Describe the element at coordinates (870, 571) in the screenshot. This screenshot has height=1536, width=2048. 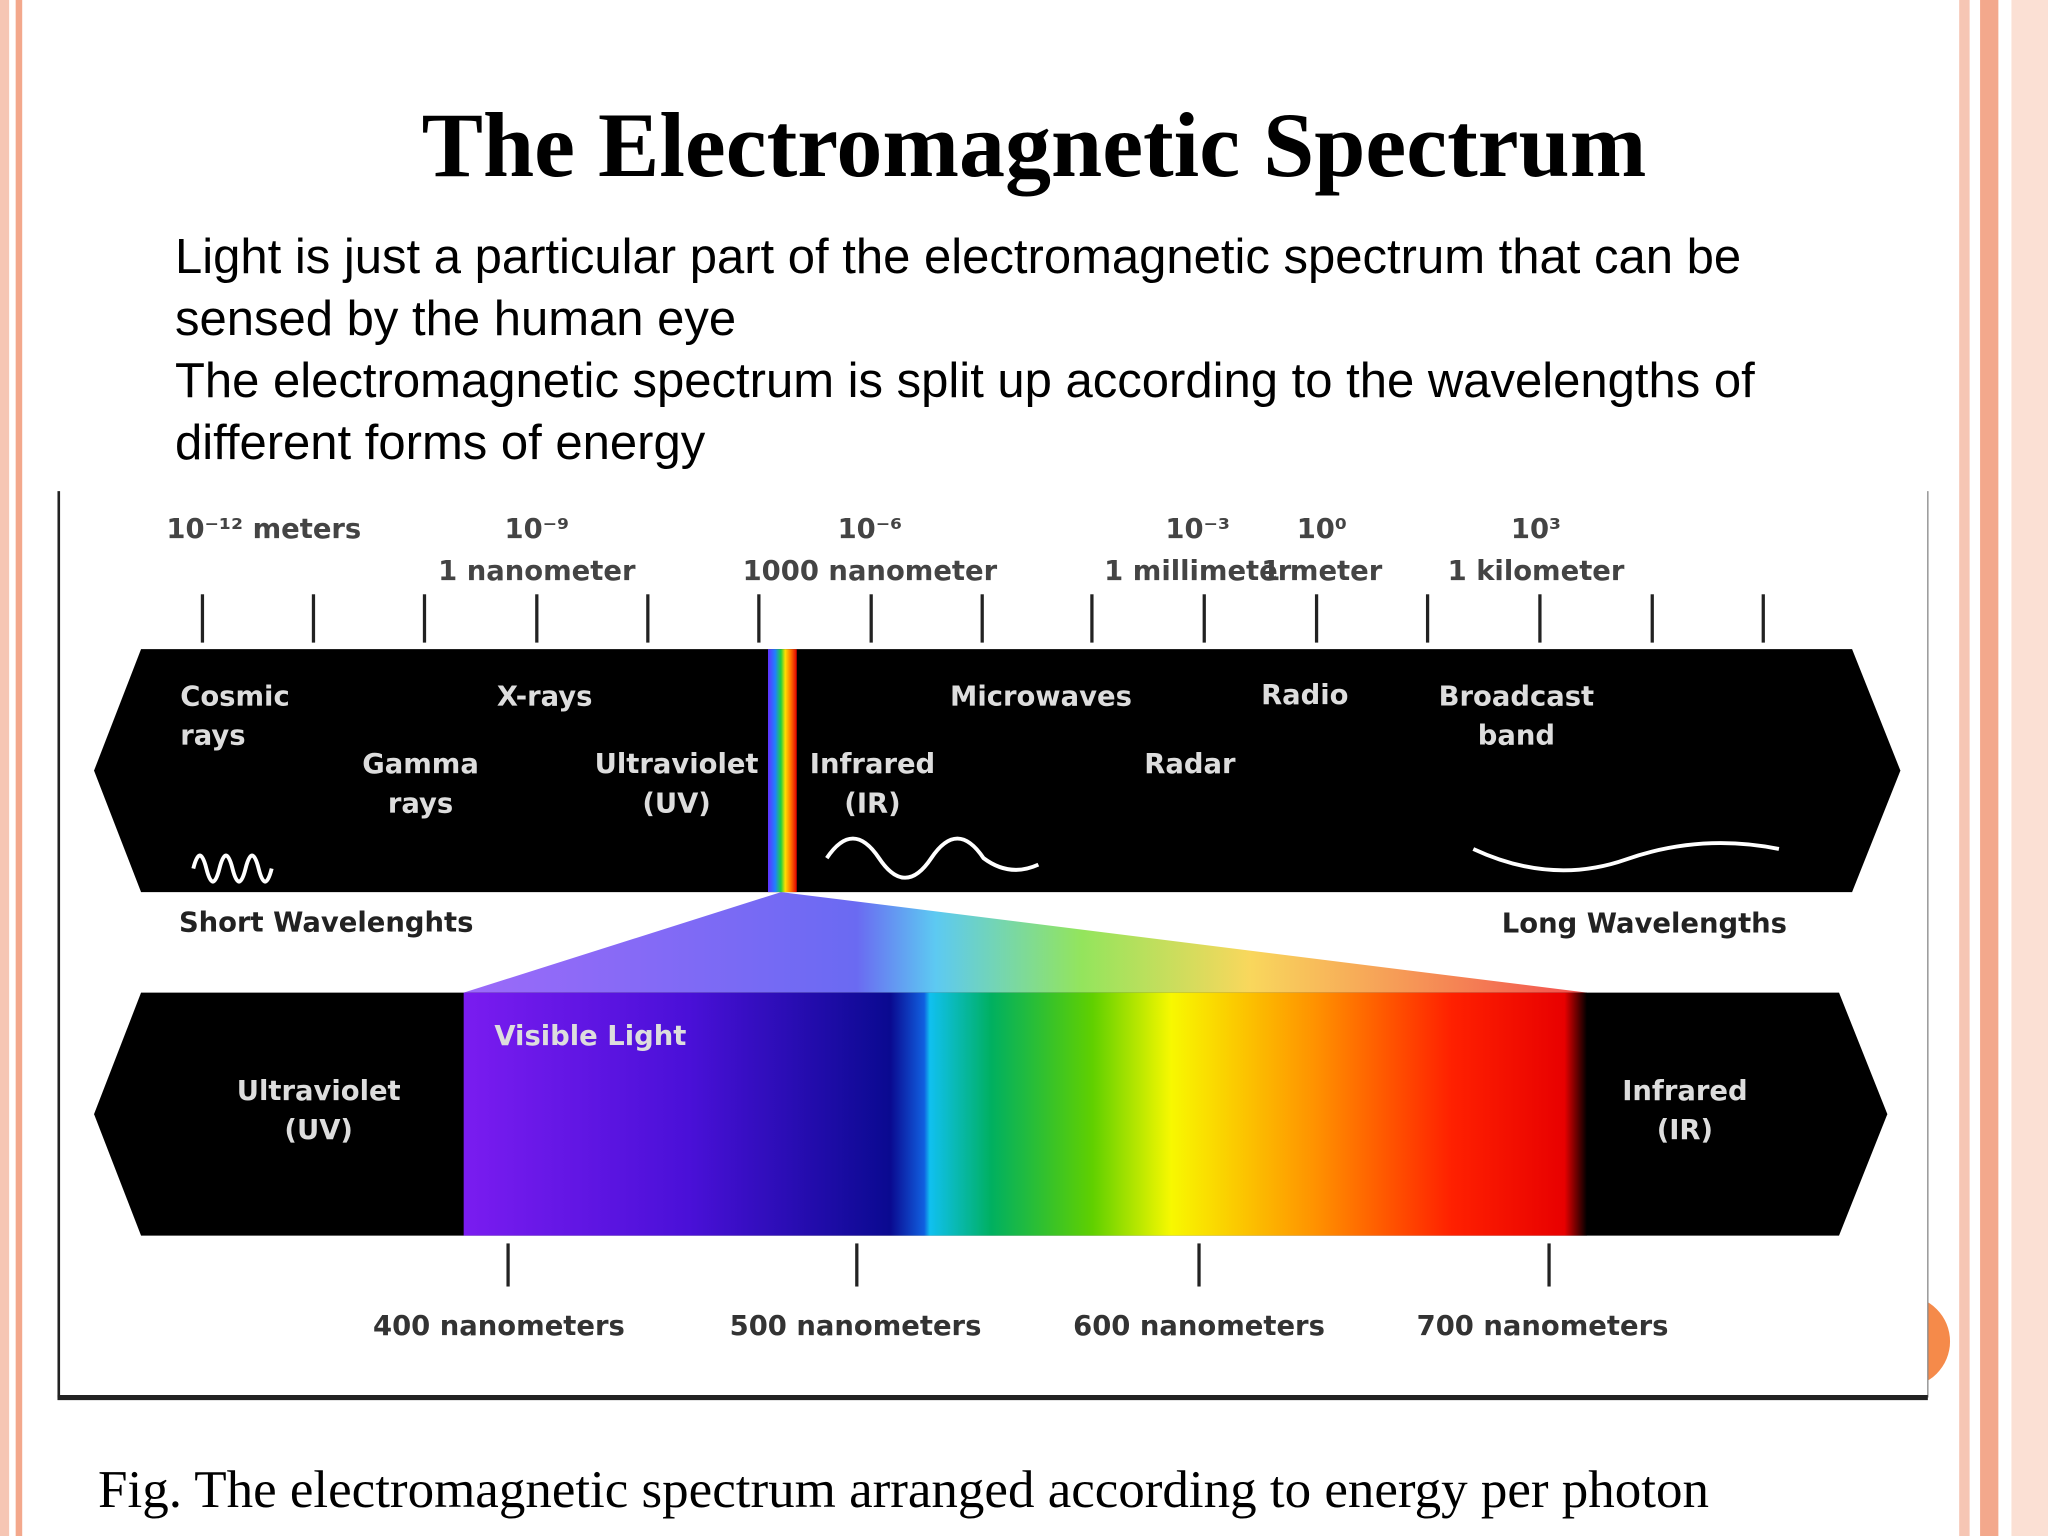
I see `scale-name: 1000 nanometer` at that location.